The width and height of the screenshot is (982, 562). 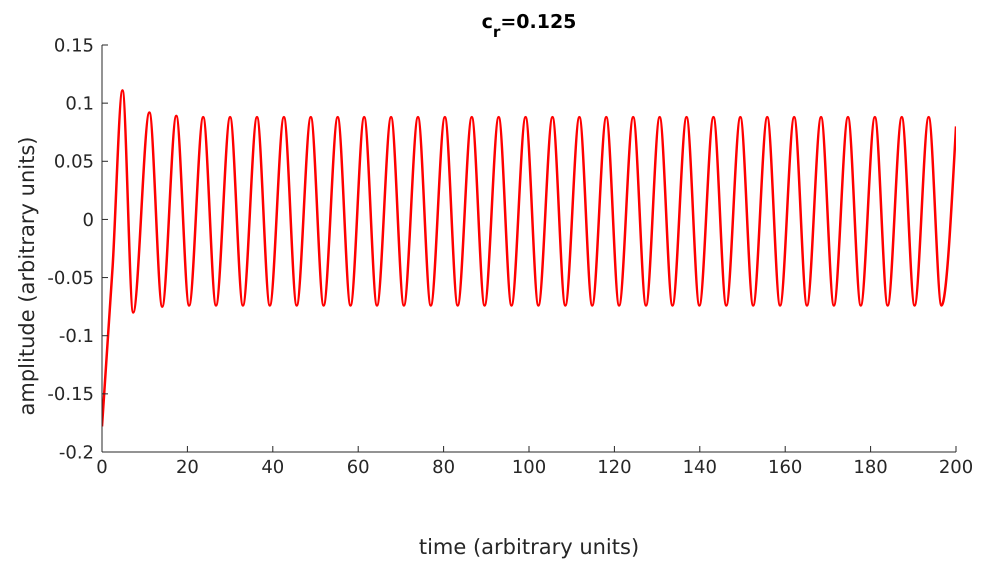 What do you see at coordinates (70, 278) in the screenshot?
I see `y-tick-label: -0.05` at bounding box center [70, 278].